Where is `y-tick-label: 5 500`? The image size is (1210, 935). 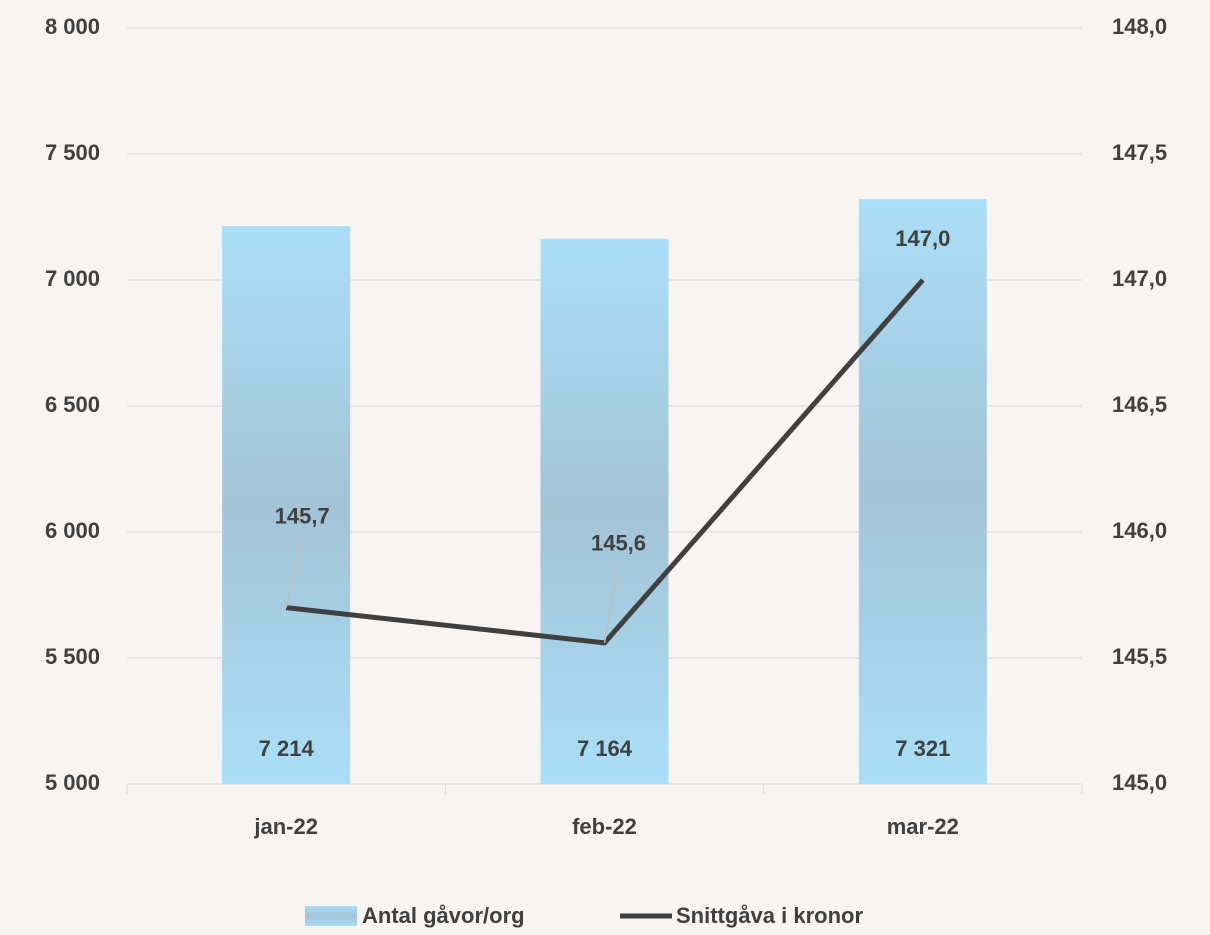
y-tick-label: 5 500 is located at coordinates (72, 656).